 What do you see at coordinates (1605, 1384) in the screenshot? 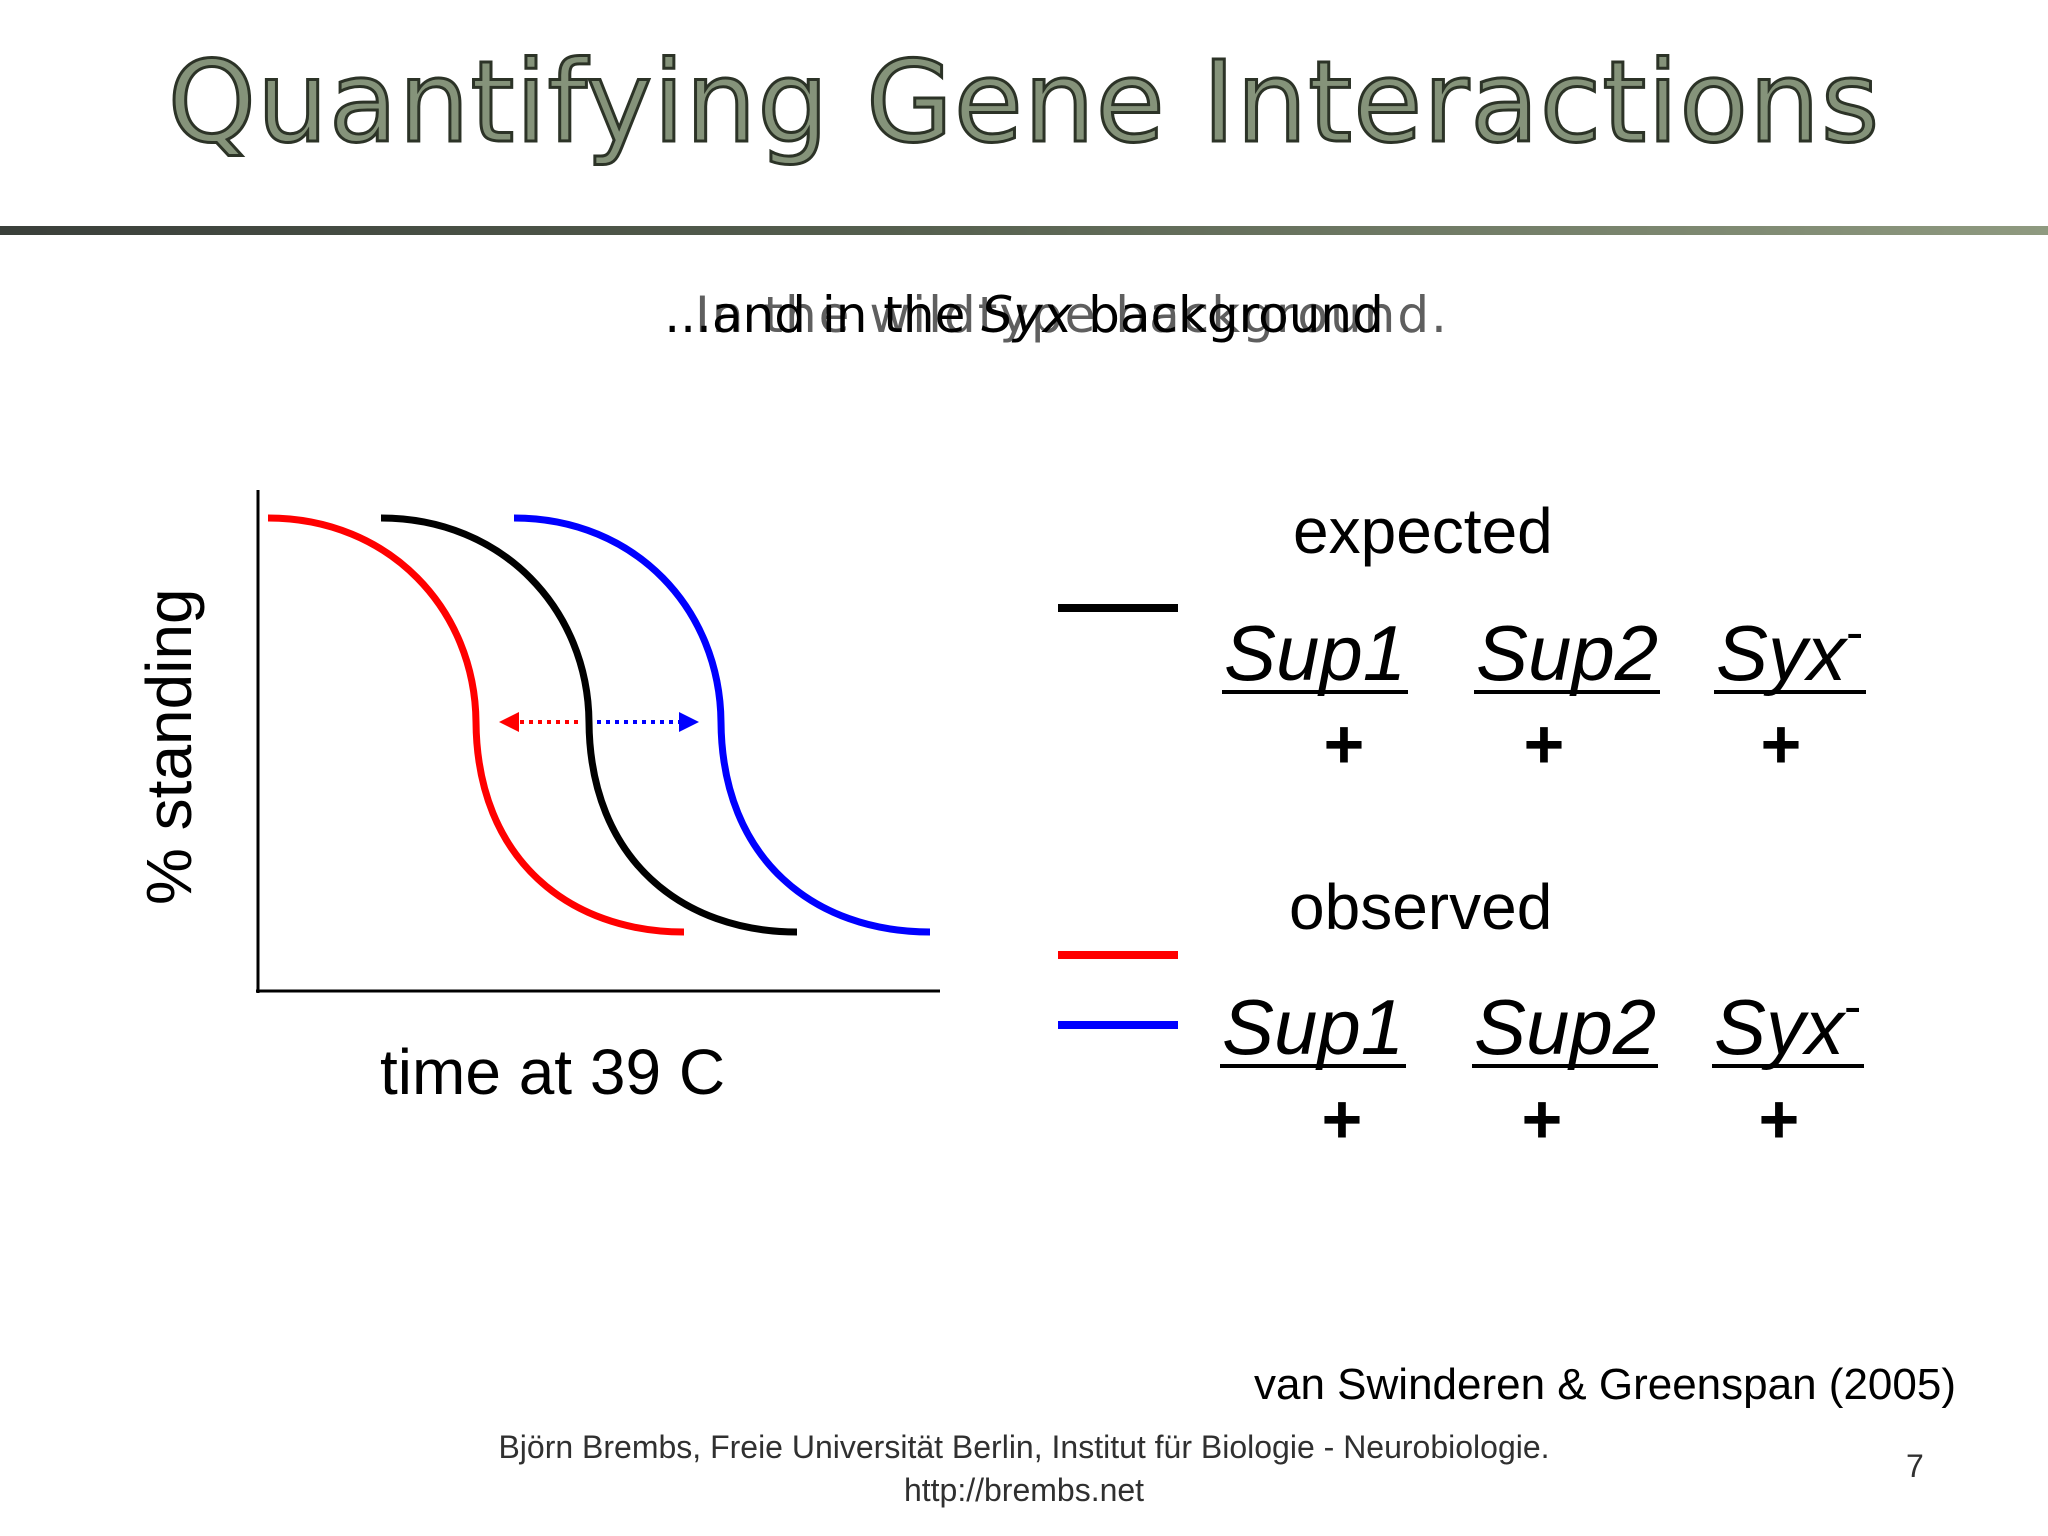
I see `citation: van Swinderen & Greenspan (2005)` at bounding box center [1605, 1384].